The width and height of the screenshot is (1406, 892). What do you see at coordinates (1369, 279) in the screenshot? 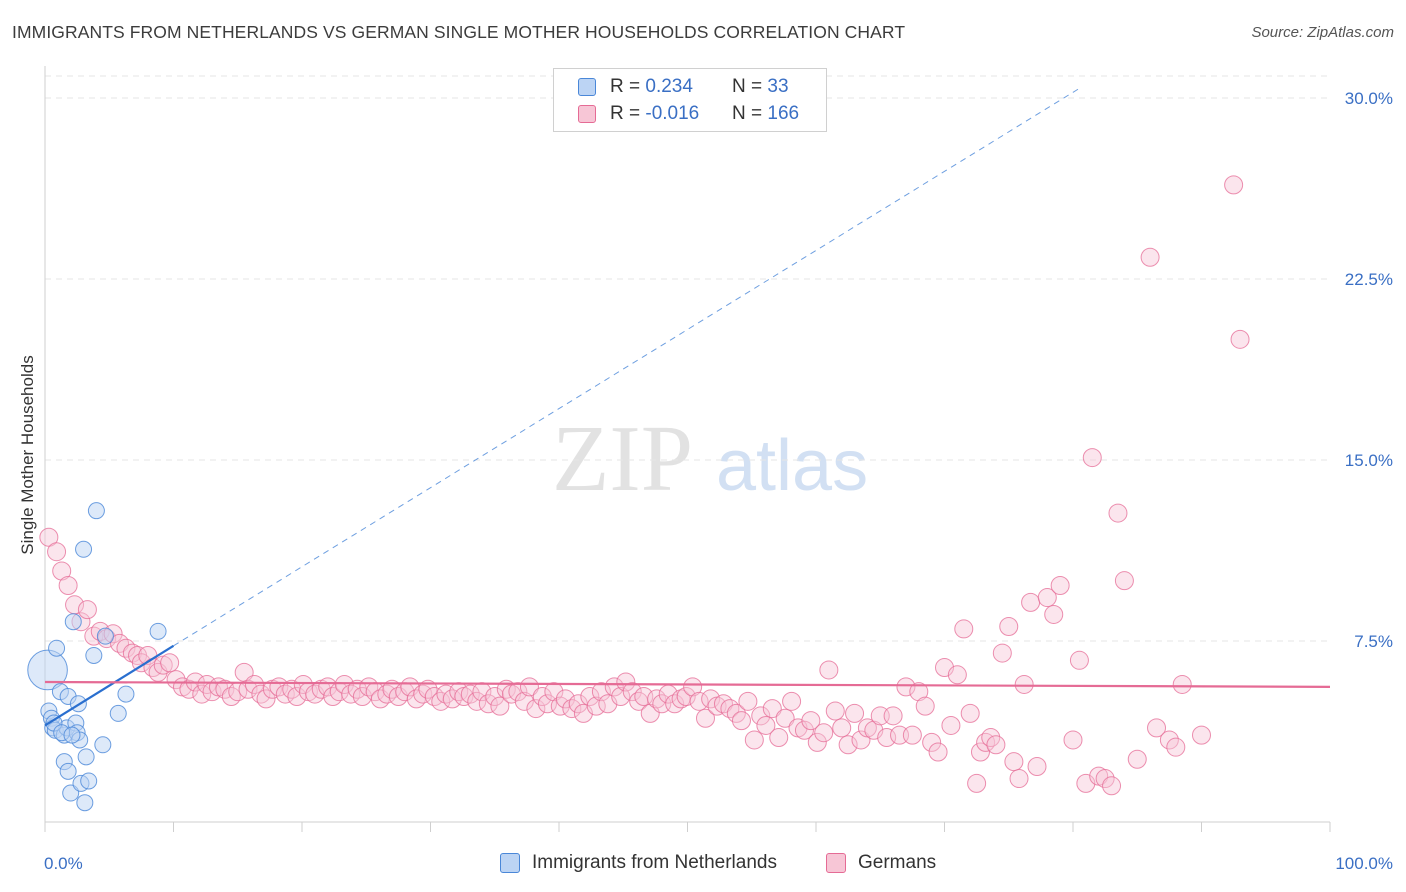
I see `y-tick-label-2: 22.5%` at bounding box center [1369, 279].